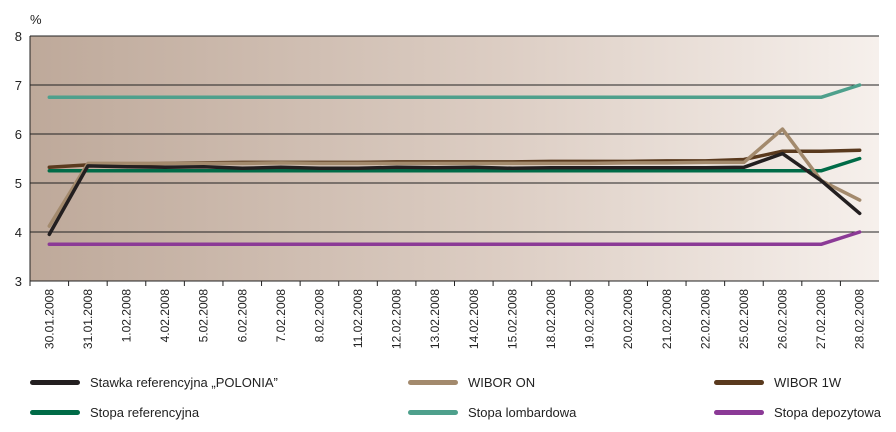 Image resolution: width=896 pixels, height=432 pixels. What do you see at coordinates (551, 319) in the screenshot?
I see `x-tick-label: 18.02.2008` at bounding box center [551, 319].